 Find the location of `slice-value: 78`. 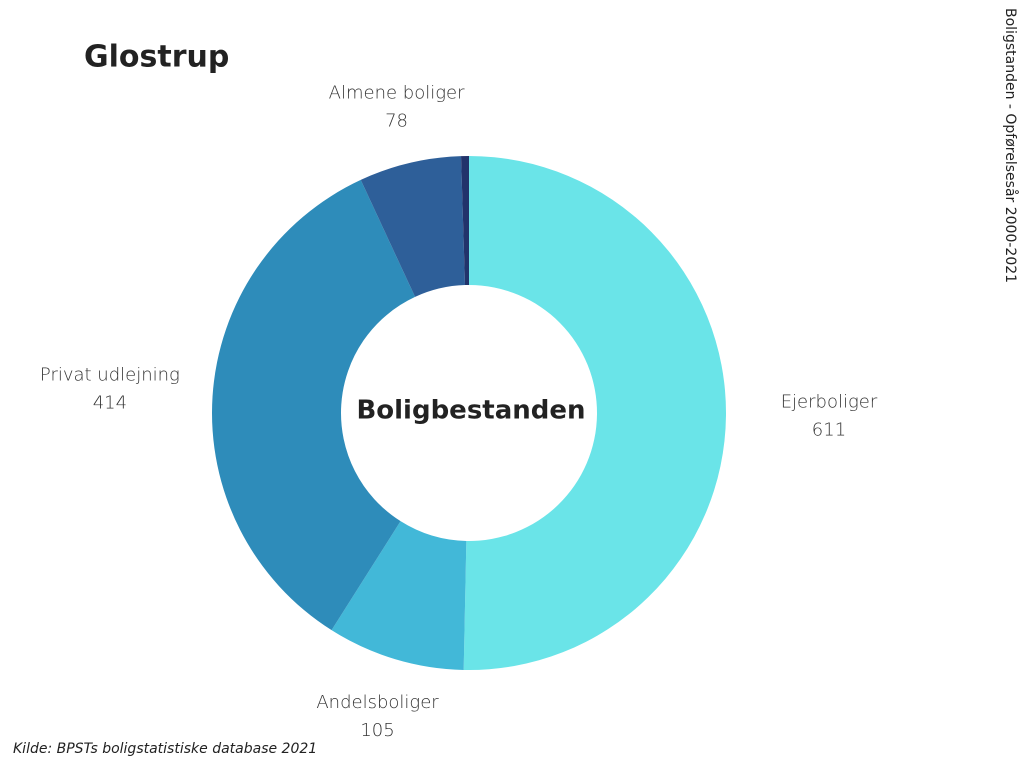

slice-value: 78 is located at coordinates (396, 121).